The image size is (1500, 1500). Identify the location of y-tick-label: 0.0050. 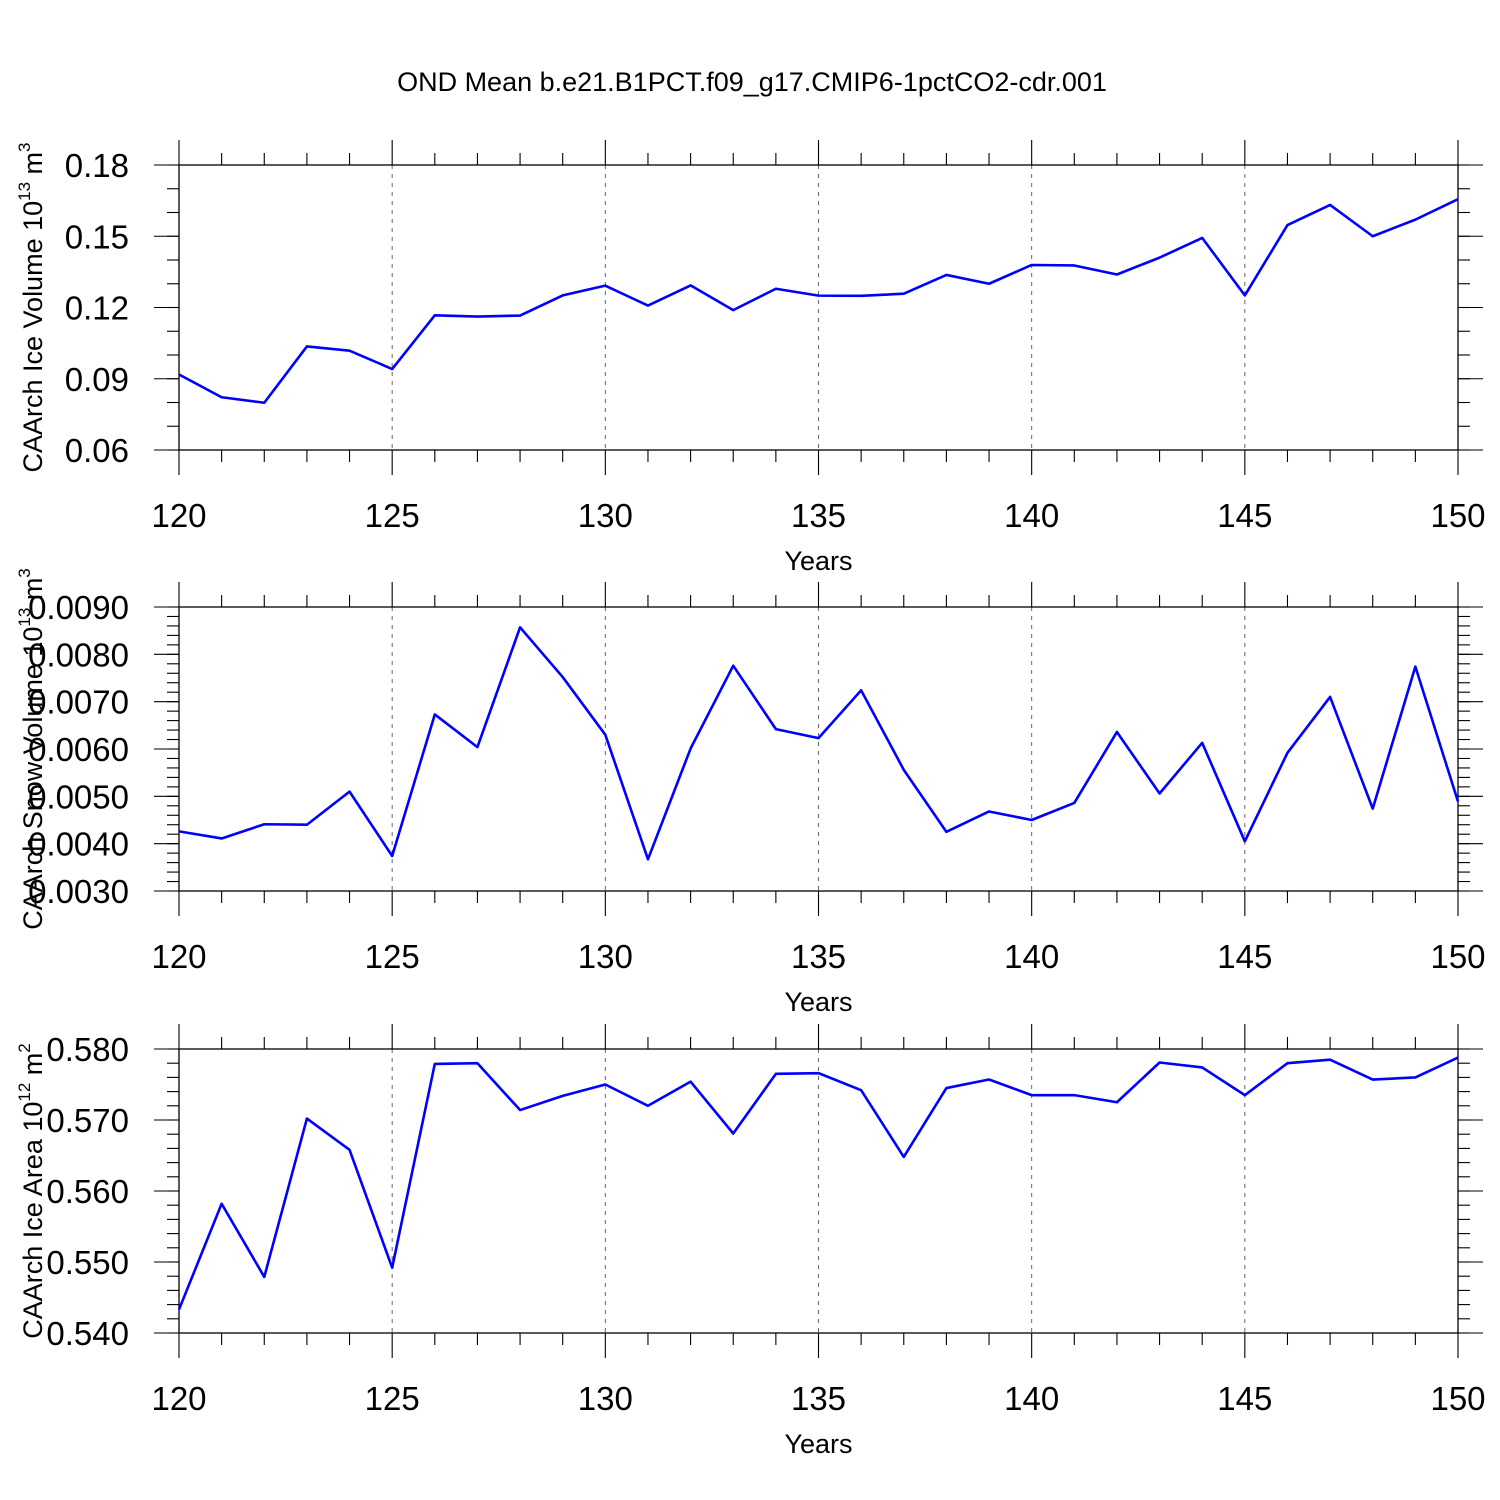
(78, 796).